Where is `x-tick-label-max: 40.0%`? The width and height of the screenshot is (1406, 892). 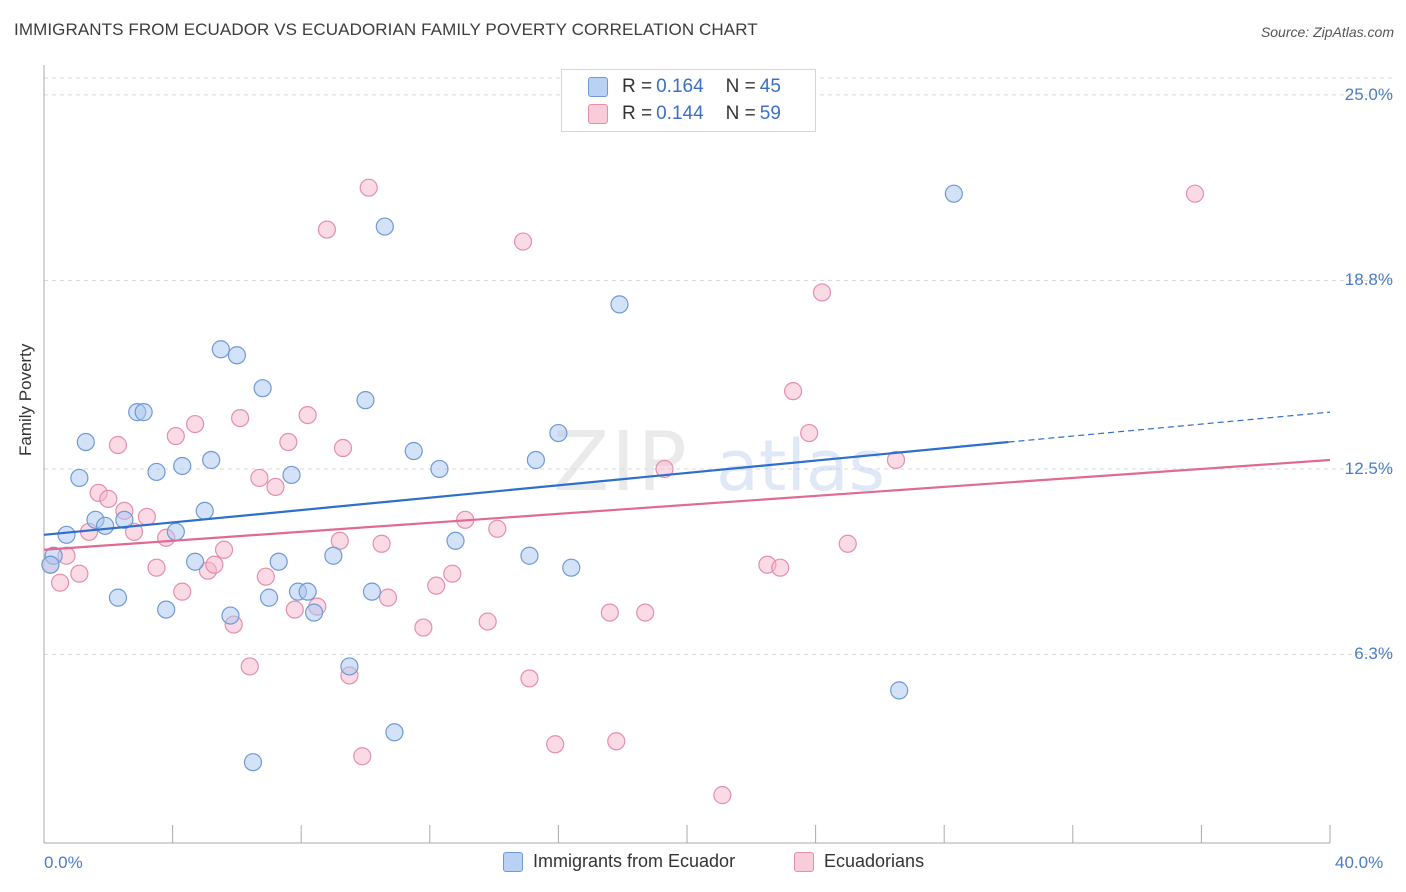
x-tick-label-max: 40.0% is located at coordinates (1359, 862).